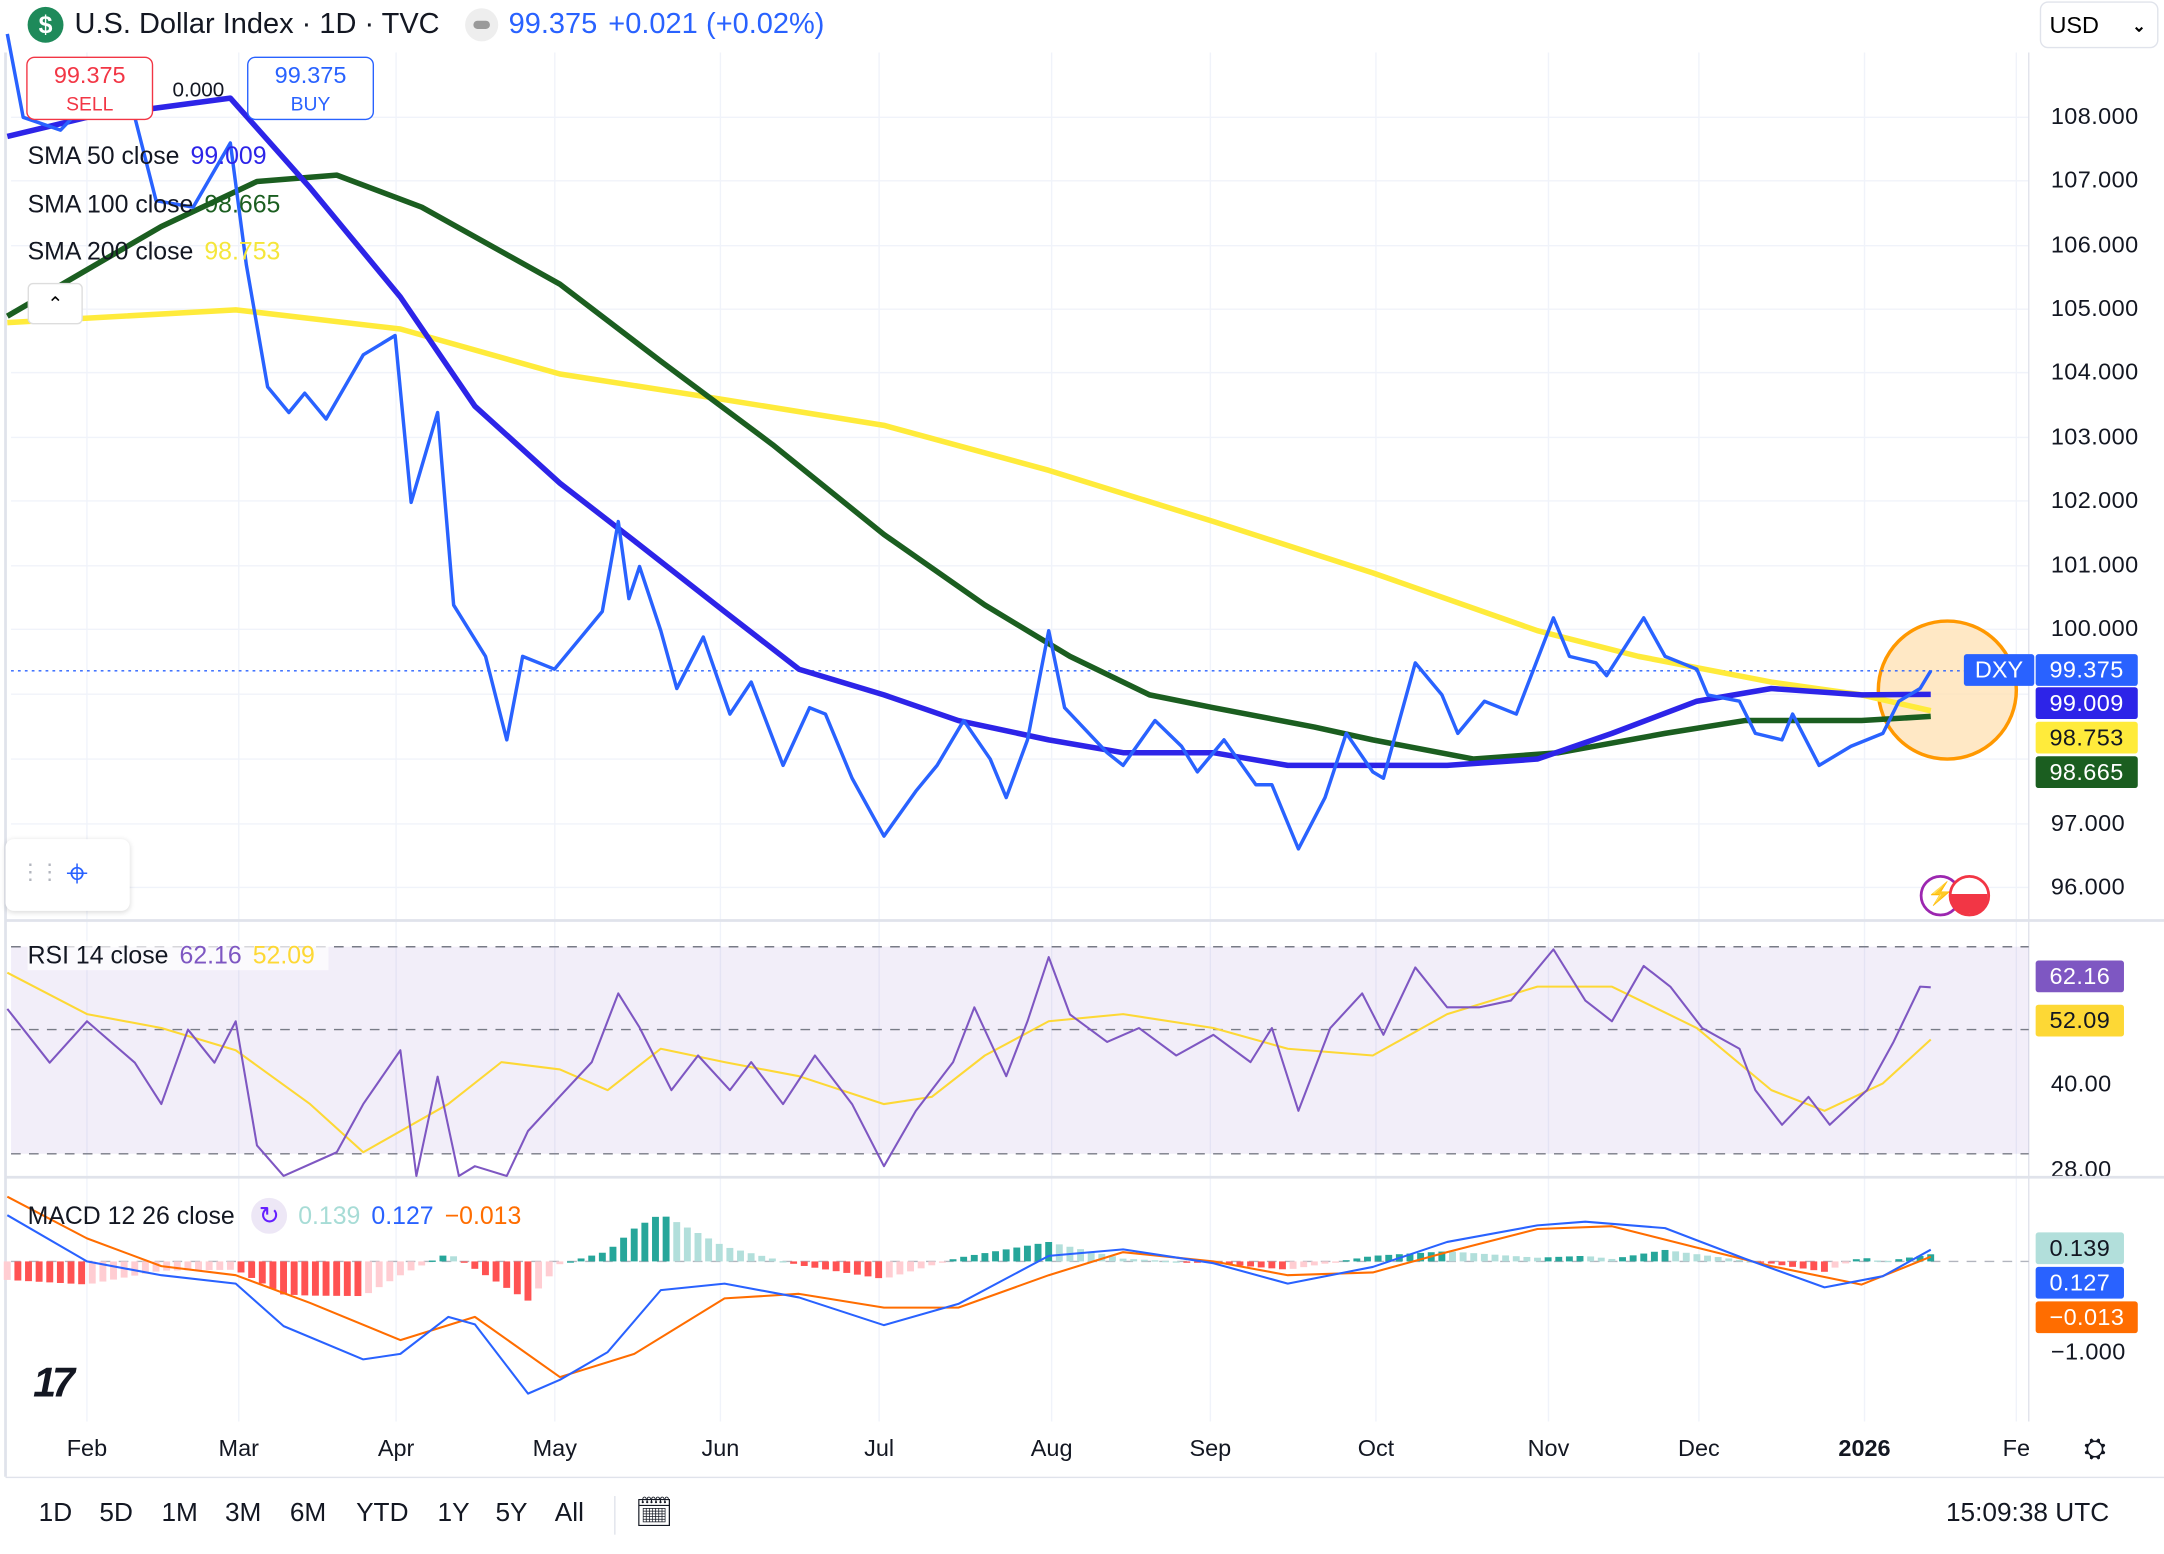  What do you see at coordinates (178, 956) in the screenshot?
I see `legend-rsi: RSI 14 close 62.16 52.09` at bounding box center [178, 956].